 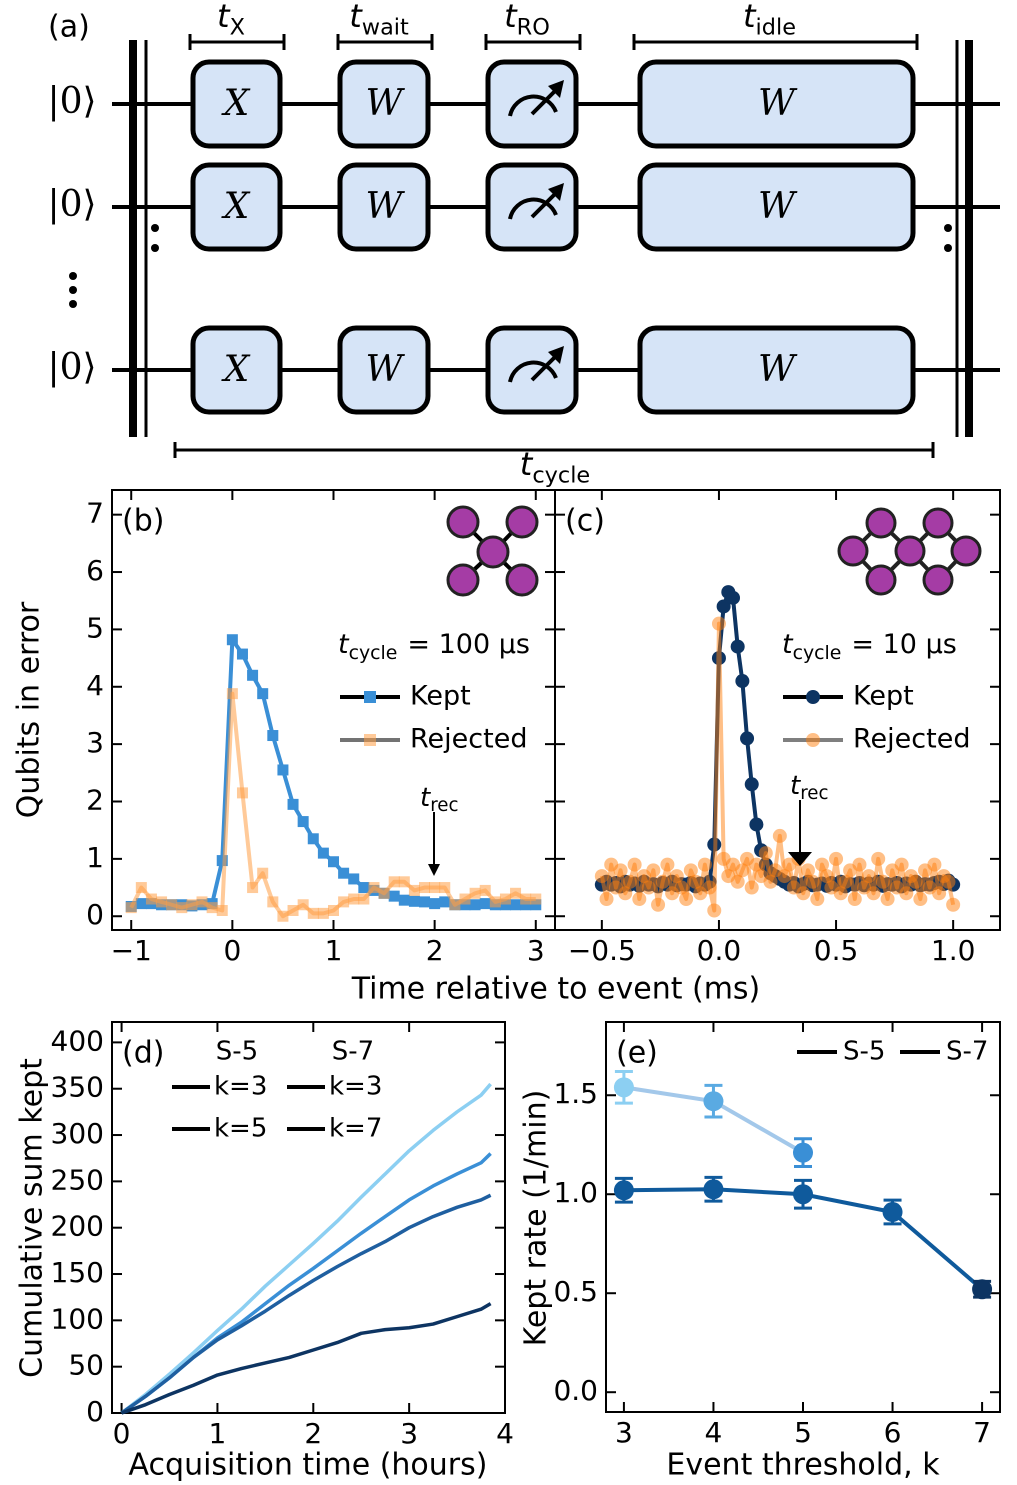 I want to click on x-tick-label: 3, so click(x=624, y=1432).